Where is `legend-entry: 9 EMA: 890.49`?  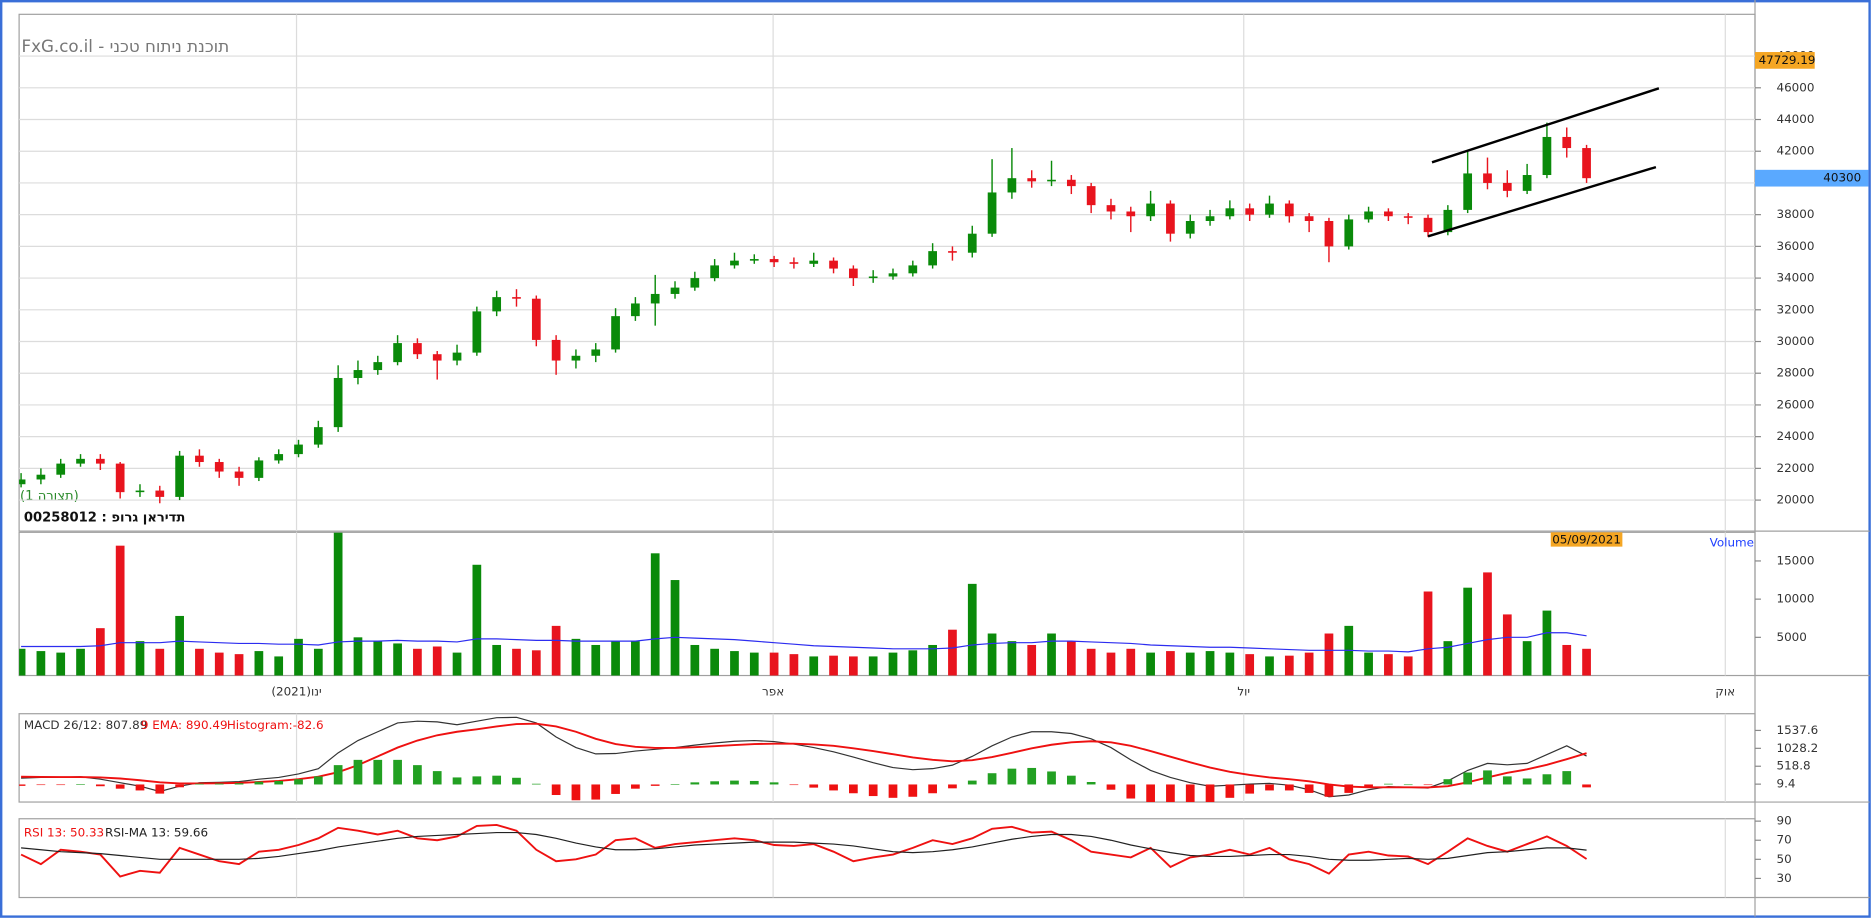 legend-entry: 9 EMA: 890.49 is located at coordinates (184, 725).